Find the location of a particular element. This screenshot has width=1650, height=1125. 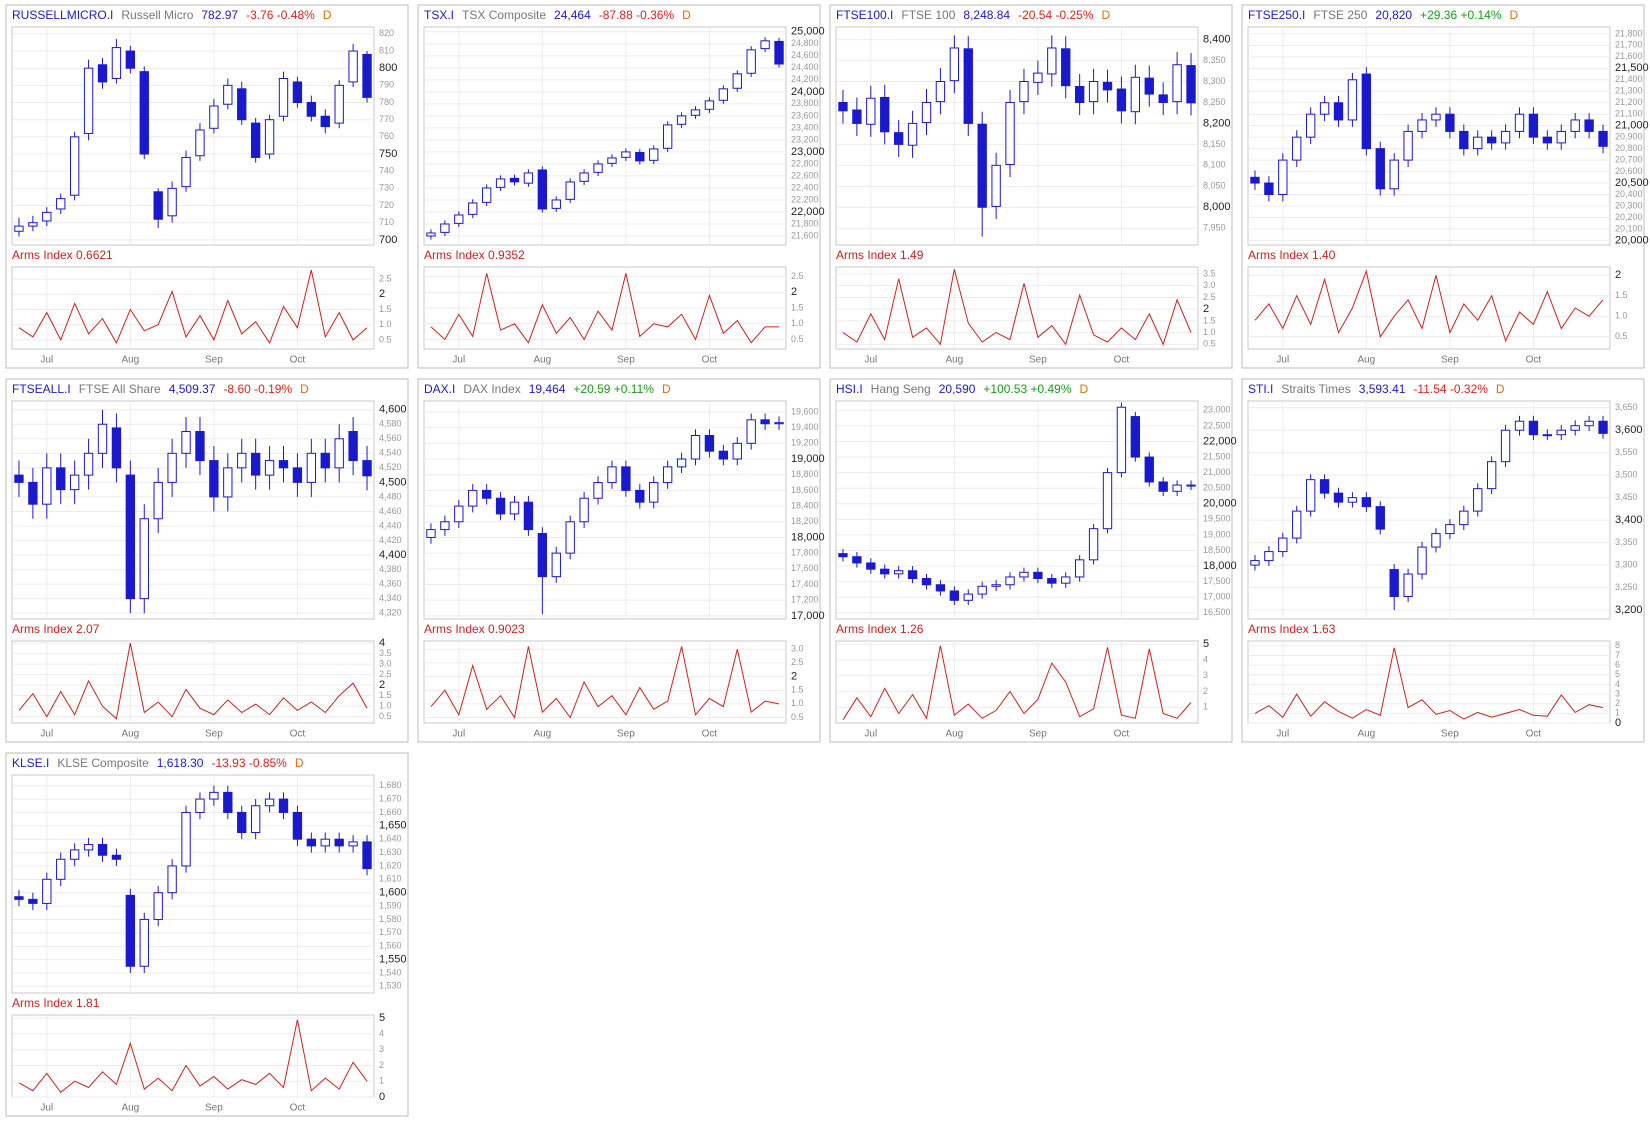

y-tick-label: 3,200 is located at coordinates (1629, 610).